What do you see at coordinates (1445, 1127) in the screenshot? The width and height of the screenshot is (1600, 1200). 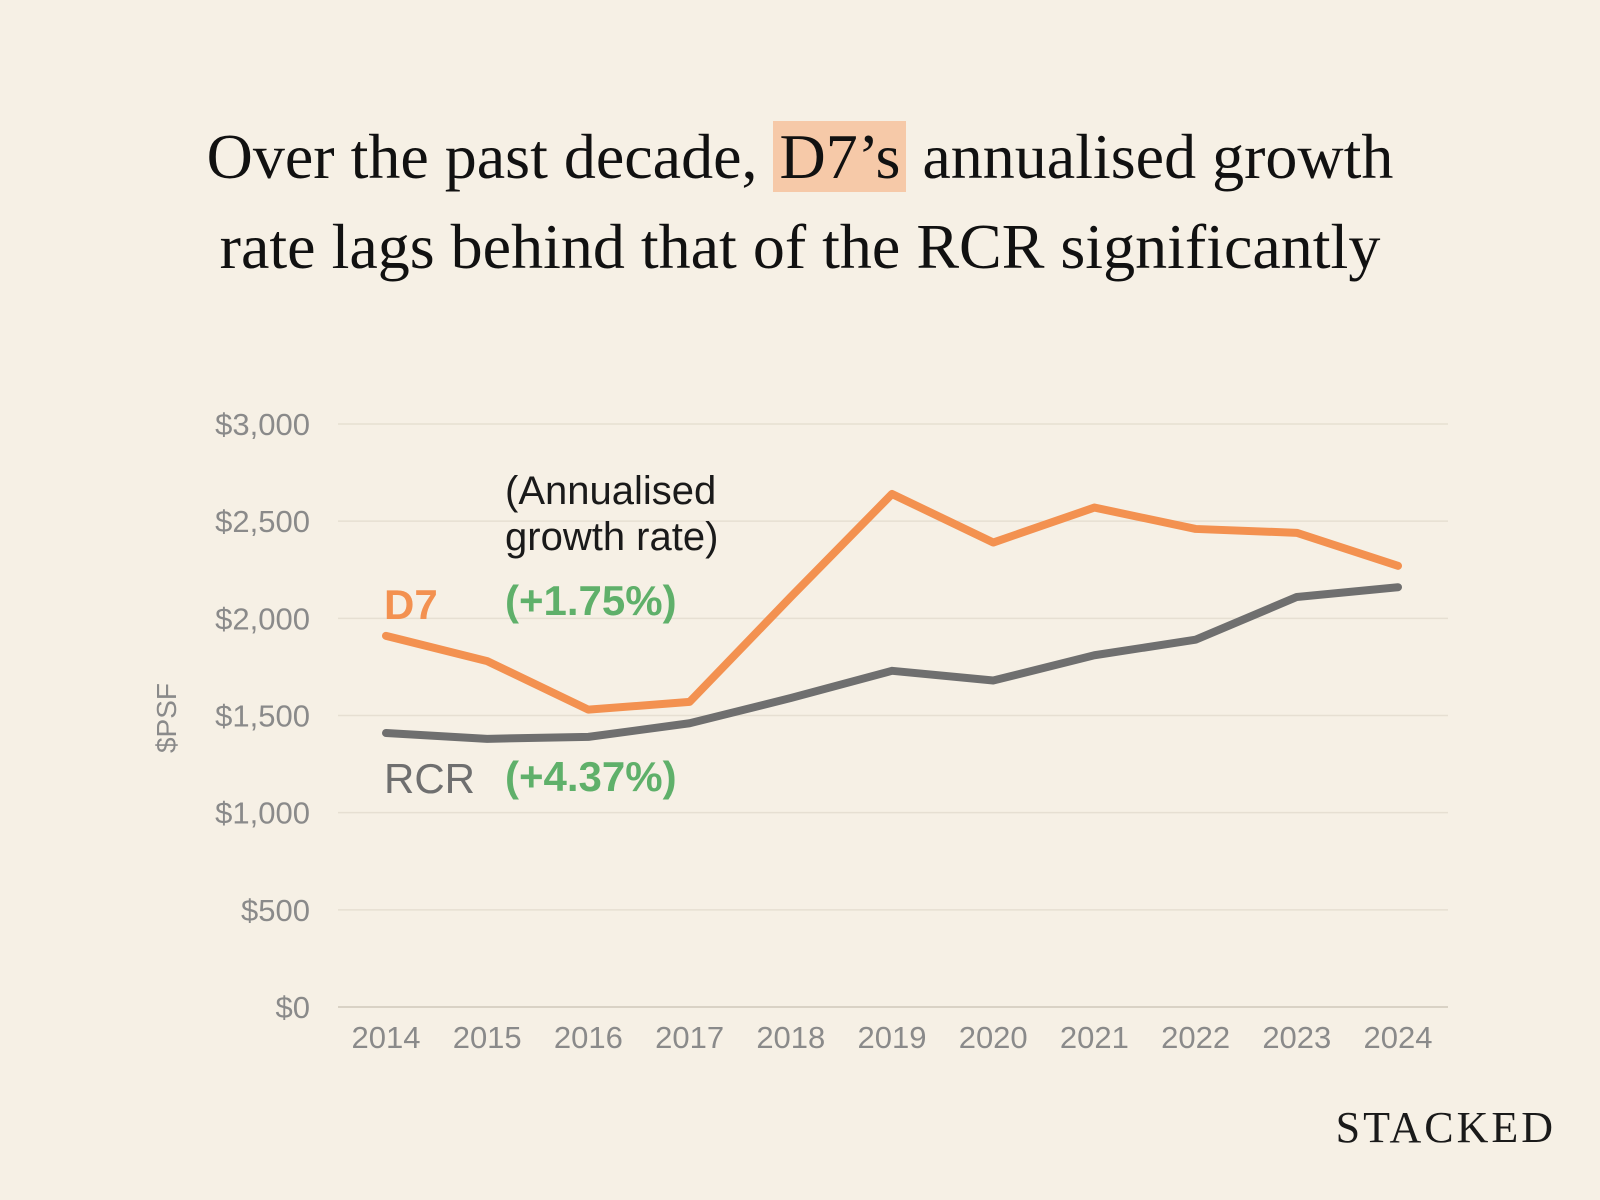 I see `stacked-logo: STACKED` at bounding box center [1445, 1127].